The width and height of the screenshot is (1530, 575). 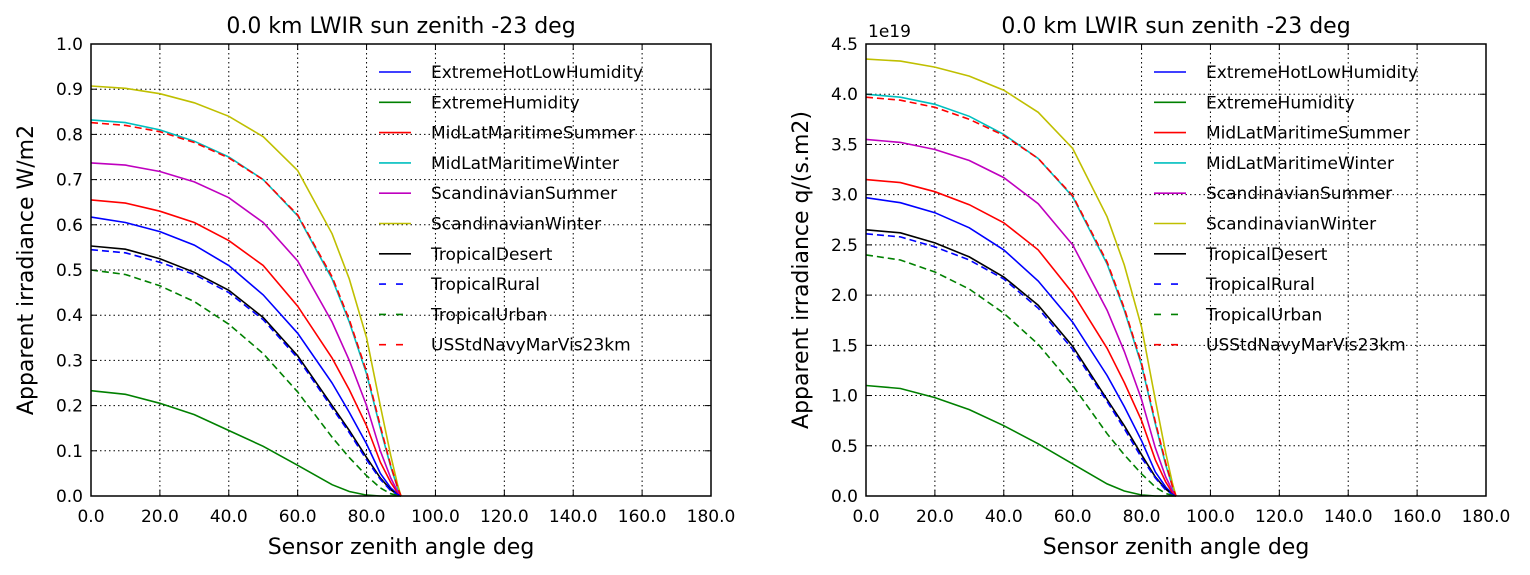 What do you see at coordinates (844, 145) in the screenshot?
I see `y-tick-label: 3.5` at bounding box center [844, 145].